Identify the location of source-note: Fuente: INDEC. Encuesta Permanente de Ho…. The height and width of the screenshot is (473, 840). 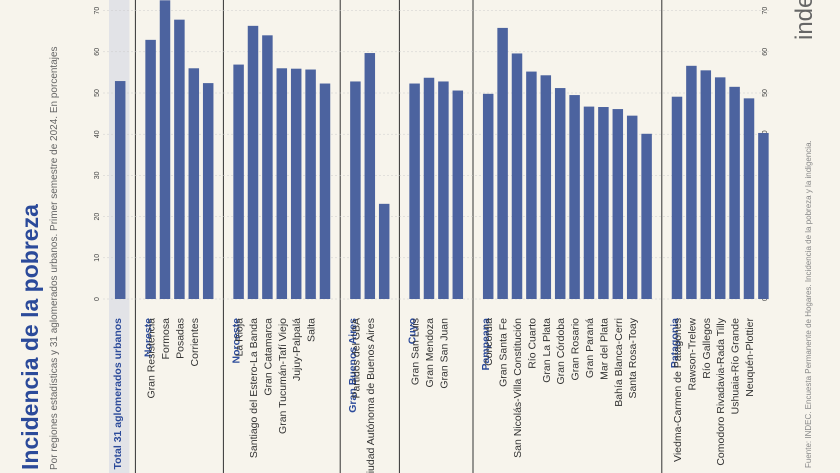
(808, 304).